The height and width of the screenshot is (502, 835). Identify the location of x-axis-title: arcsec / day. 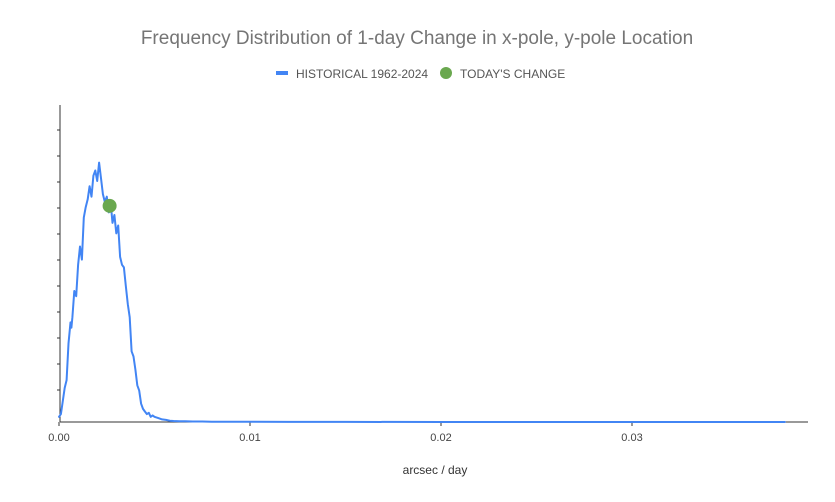
(435, 470).